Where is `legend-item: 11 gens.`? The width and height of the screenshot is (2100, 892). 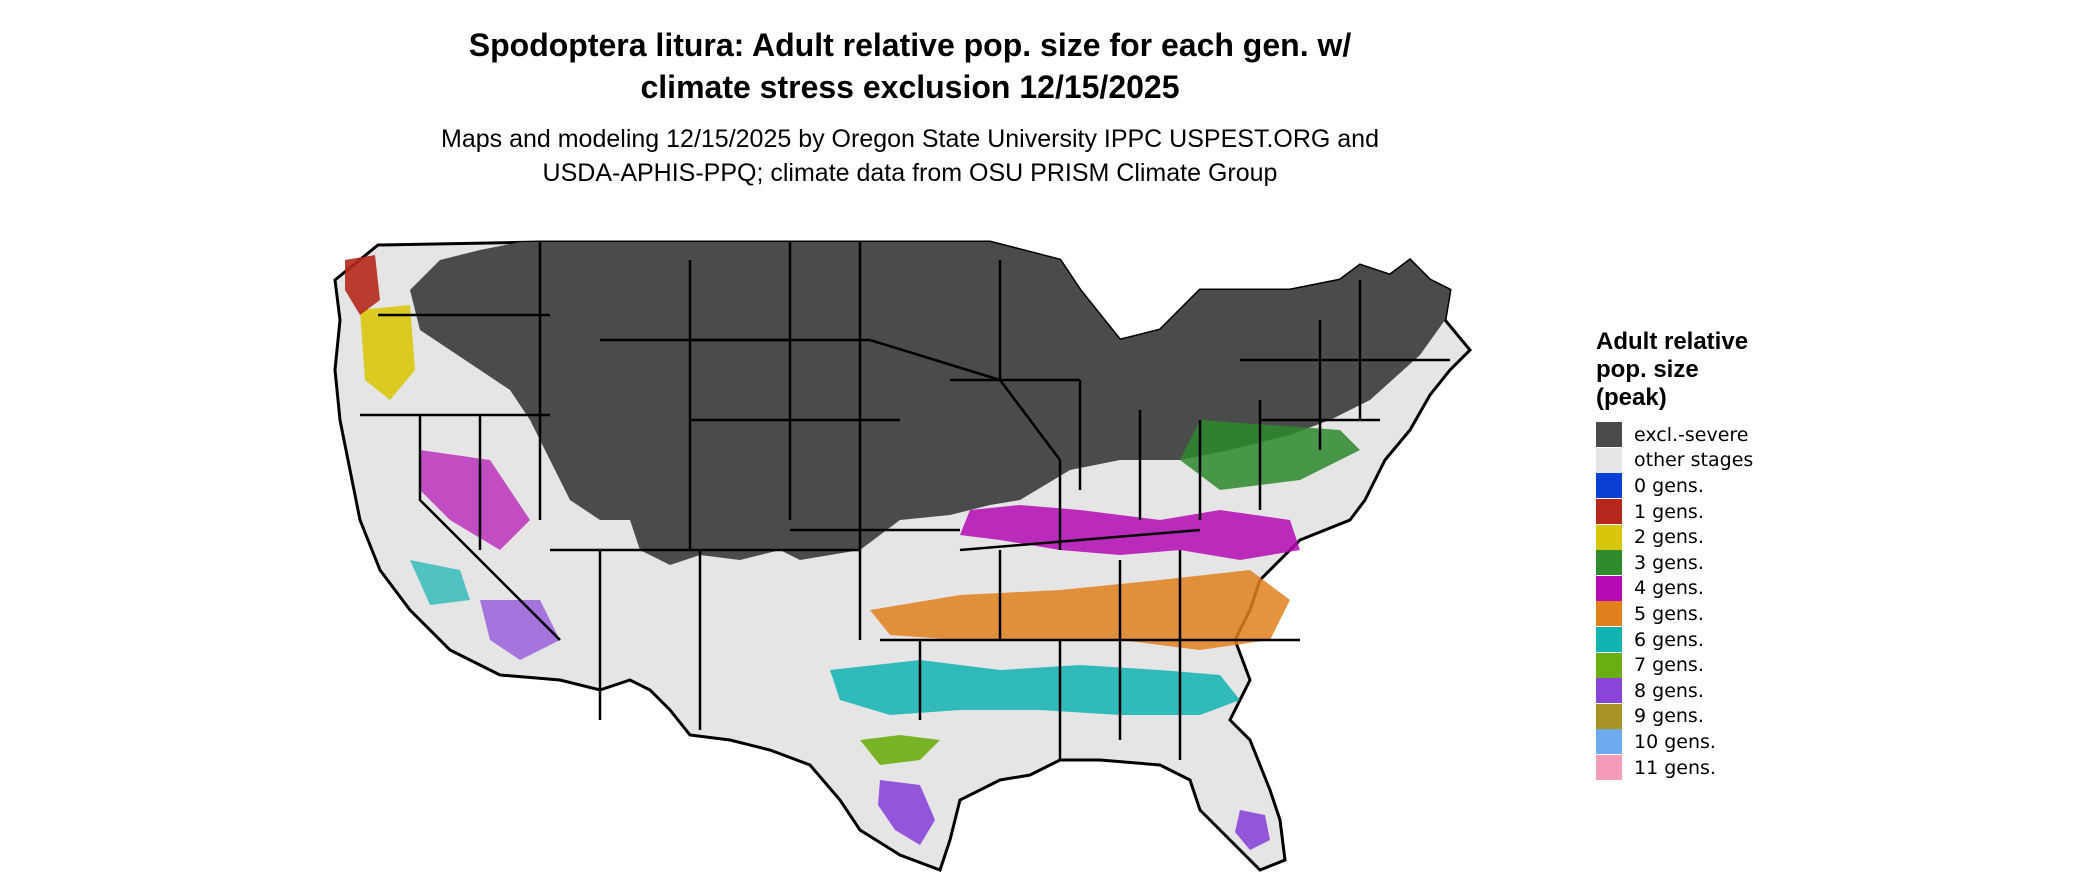 legend-item: 11 gens. is located at coordinates (1674, 768).